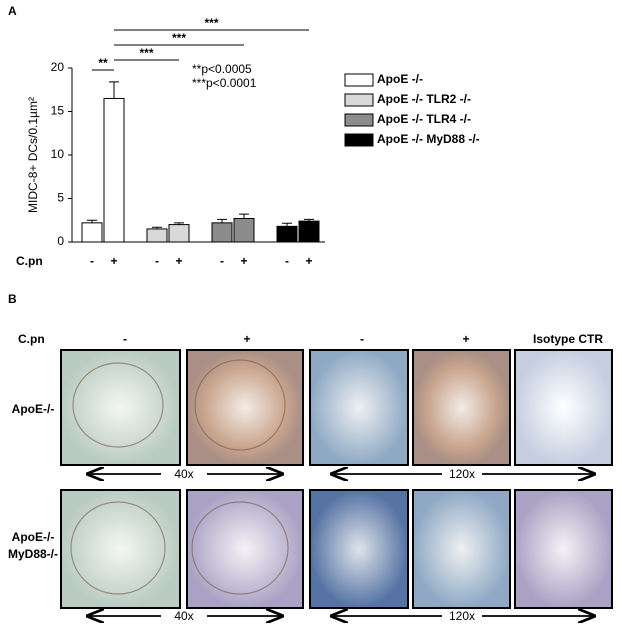 Image resolution: width=622 pixels, height=629 pixels. What do you see at coordinates (222, 69) in the screenshot?
I see `annotation: **p<0.0005` at bounding box center [222, 69].